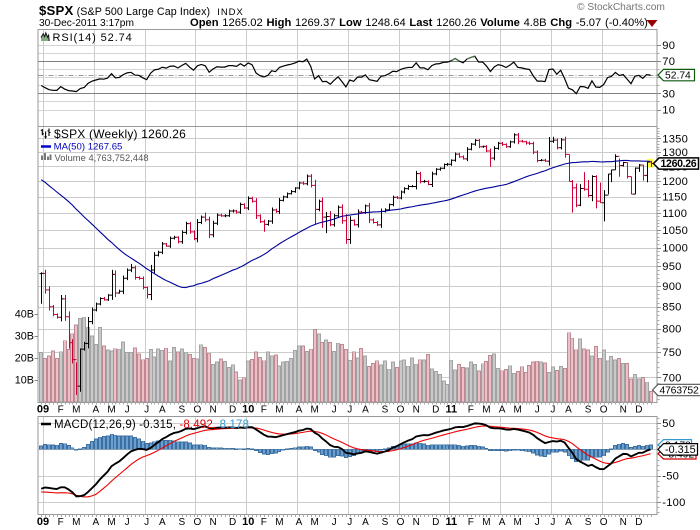 The width and height of the screenshot is (700, 530). What do you see at coordinates (24, 337) in the screenshot?
I see `svg-text: 30B` at bounding box center [24, 337].